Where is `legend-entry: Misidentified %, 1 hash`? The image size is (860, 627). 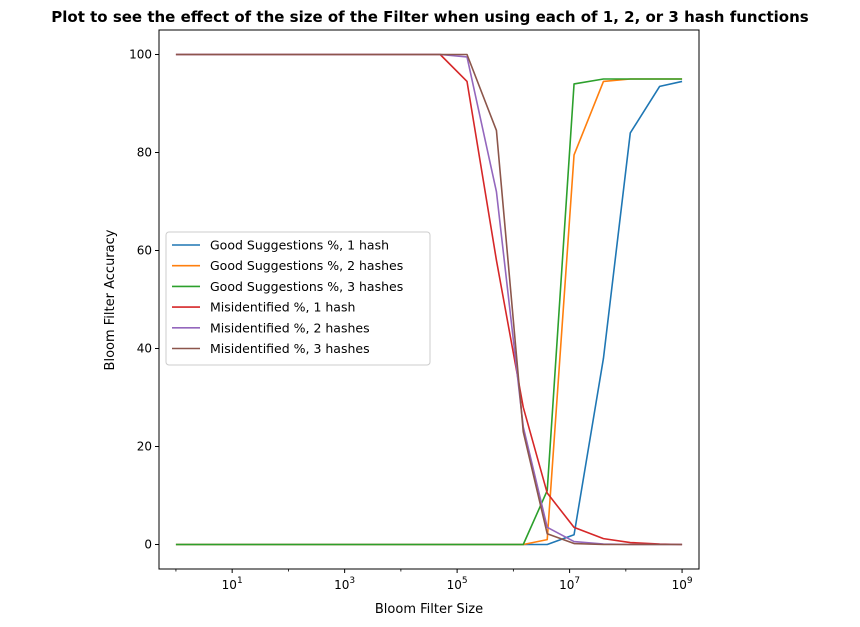 legend-entry: Misidentified %, 1 hash is located at coordinates (282, 307).